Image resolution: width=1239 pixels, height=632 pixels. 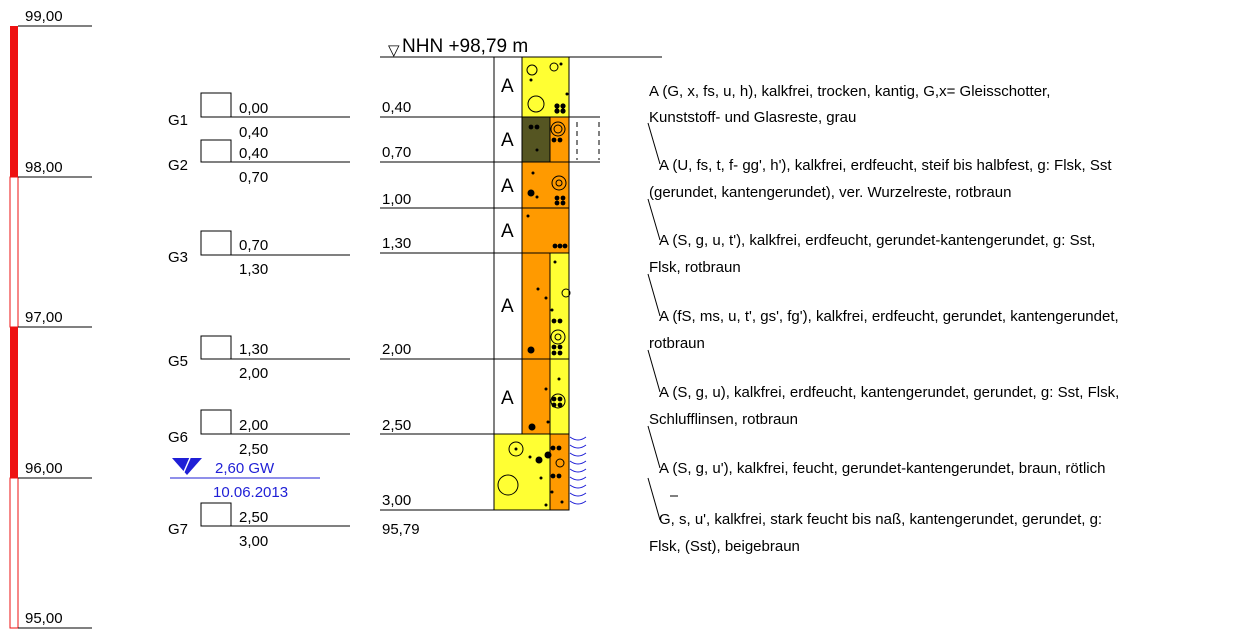 What do you see at coordinates (178, 165) in the screenshot?
I see `sample-name: G2` at bounding box center [178, 165].